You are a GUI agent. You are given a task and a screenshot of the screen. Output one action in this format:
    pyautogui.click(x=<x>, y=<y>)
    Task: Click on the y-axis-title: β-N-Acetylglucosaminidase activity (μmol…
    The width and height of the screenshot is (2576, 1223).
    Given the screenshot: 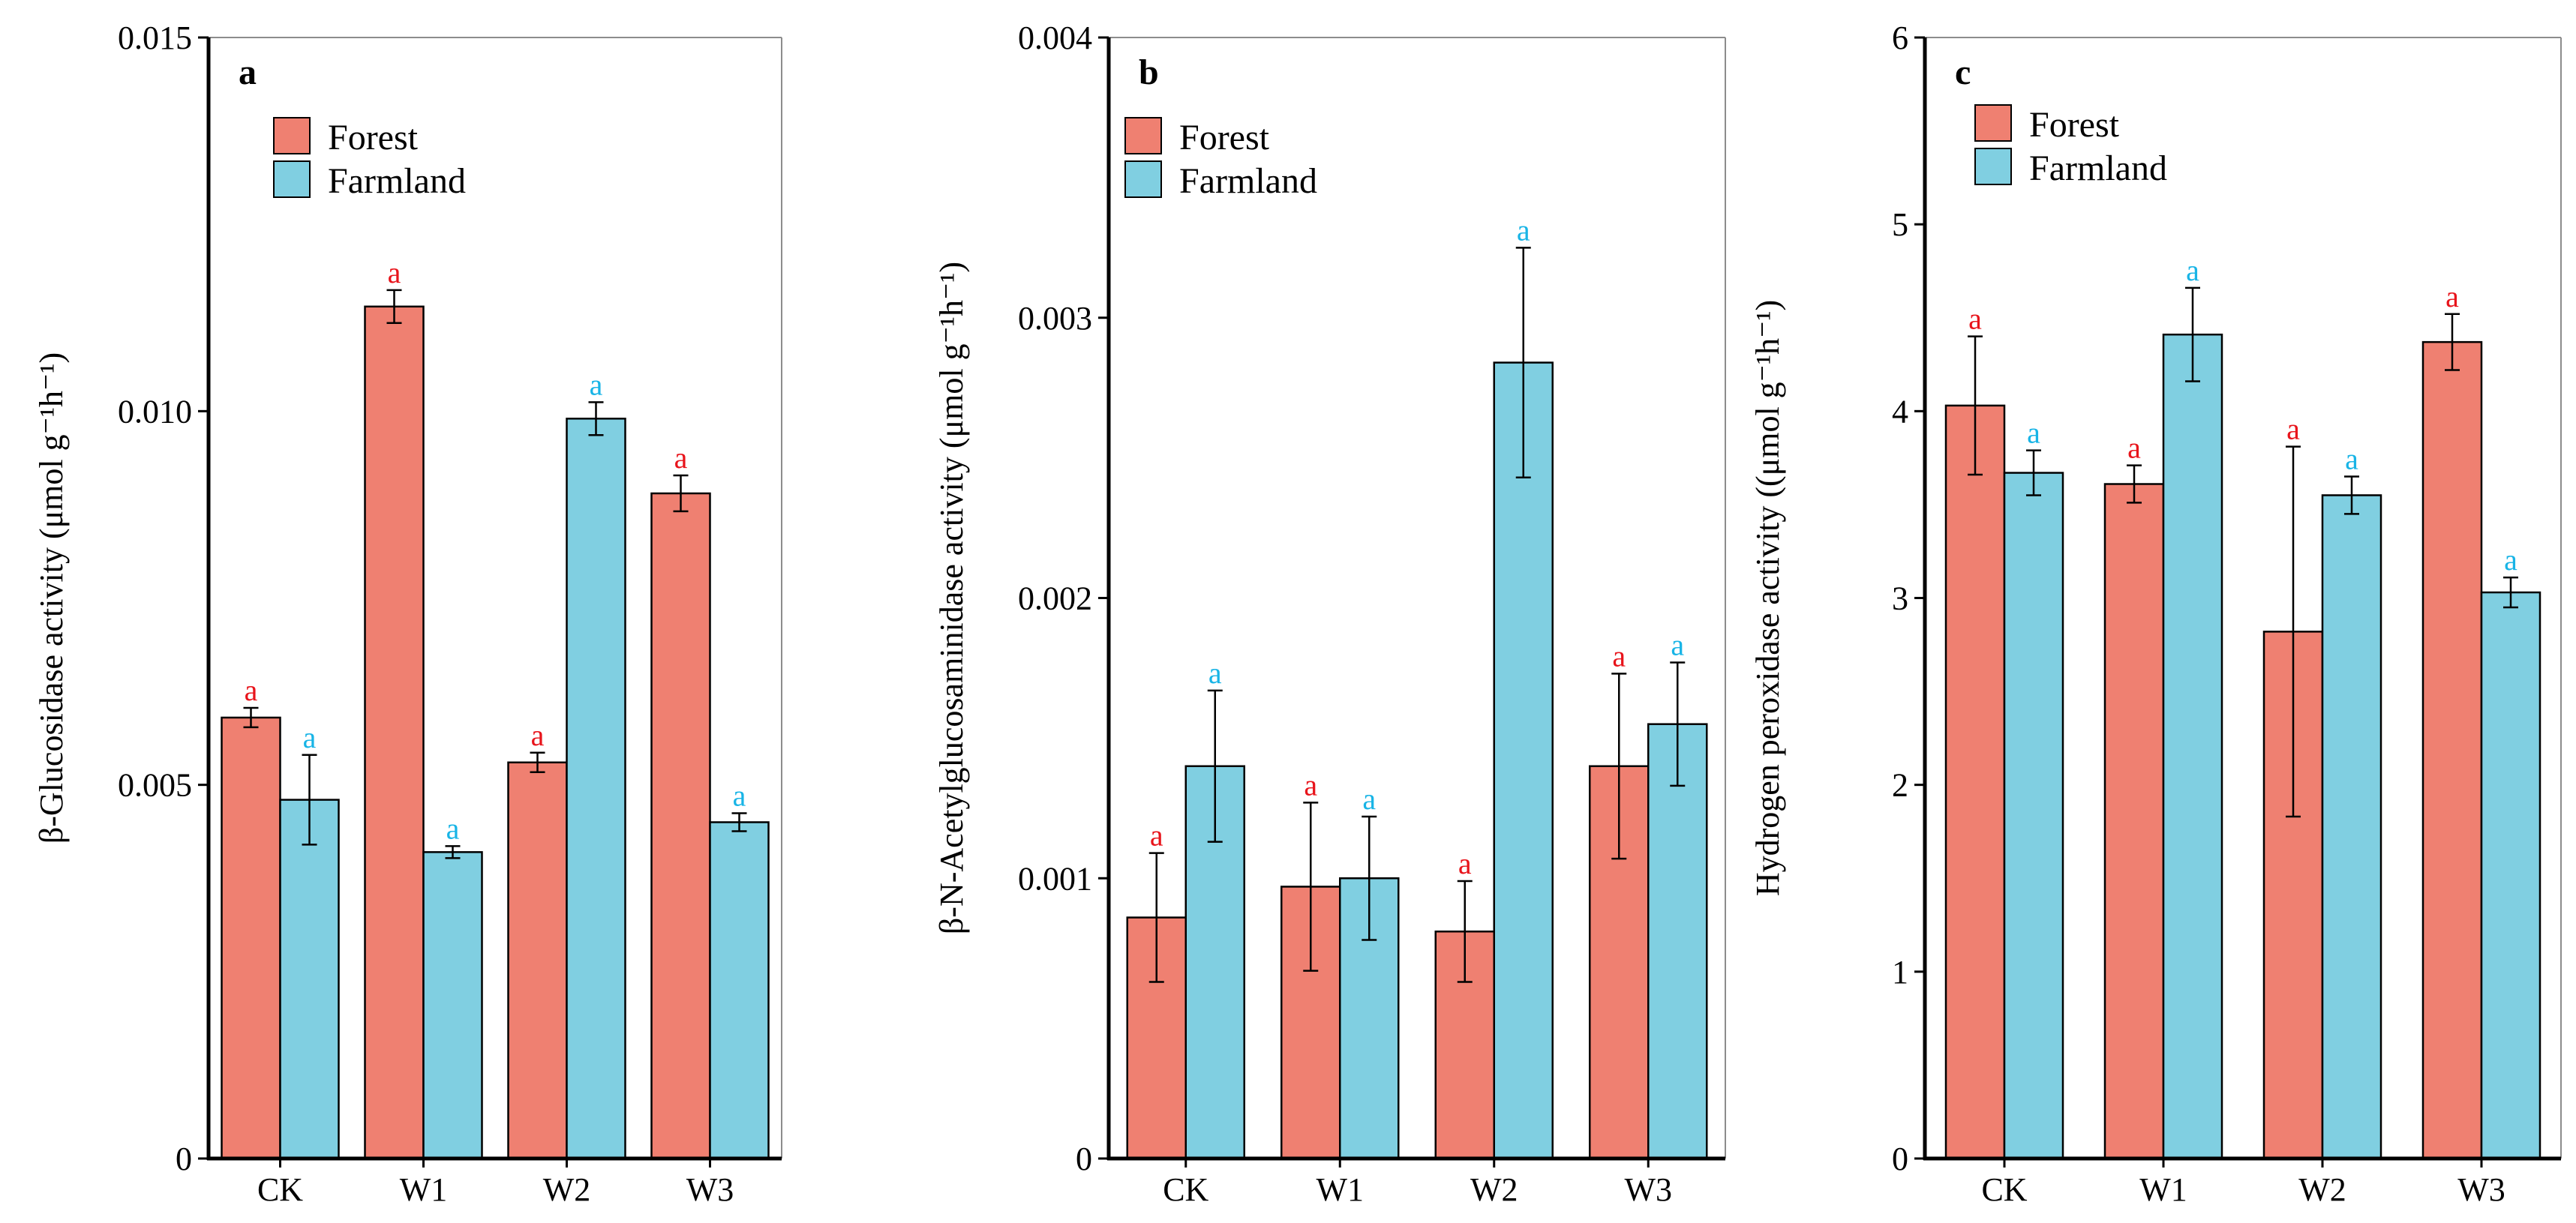 What is the action you would take?
    pyautogui.click(x=951, y=598)
    